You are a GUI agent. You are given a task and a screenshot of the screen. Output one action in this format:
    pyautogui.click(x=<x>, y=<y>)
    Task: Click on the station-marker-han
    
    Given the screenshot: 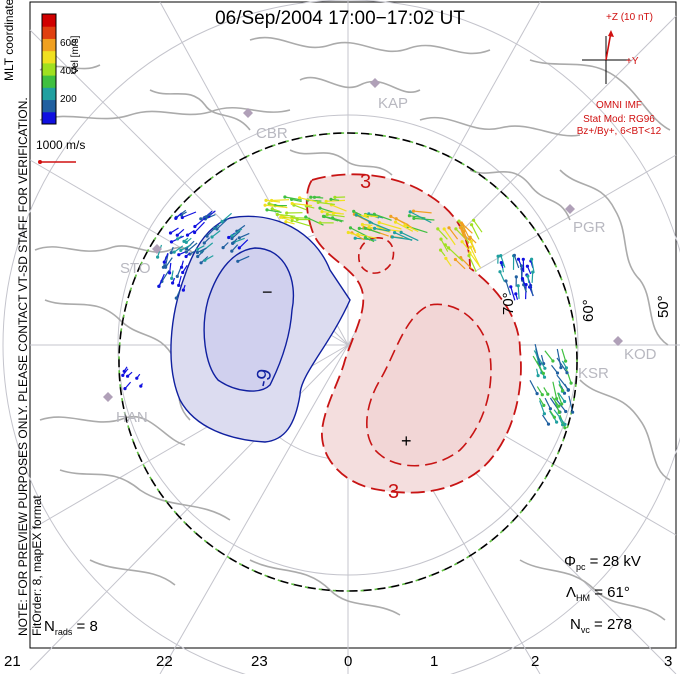 What is the action you would take?
    pyautogui.click(x=108, y=397)
    